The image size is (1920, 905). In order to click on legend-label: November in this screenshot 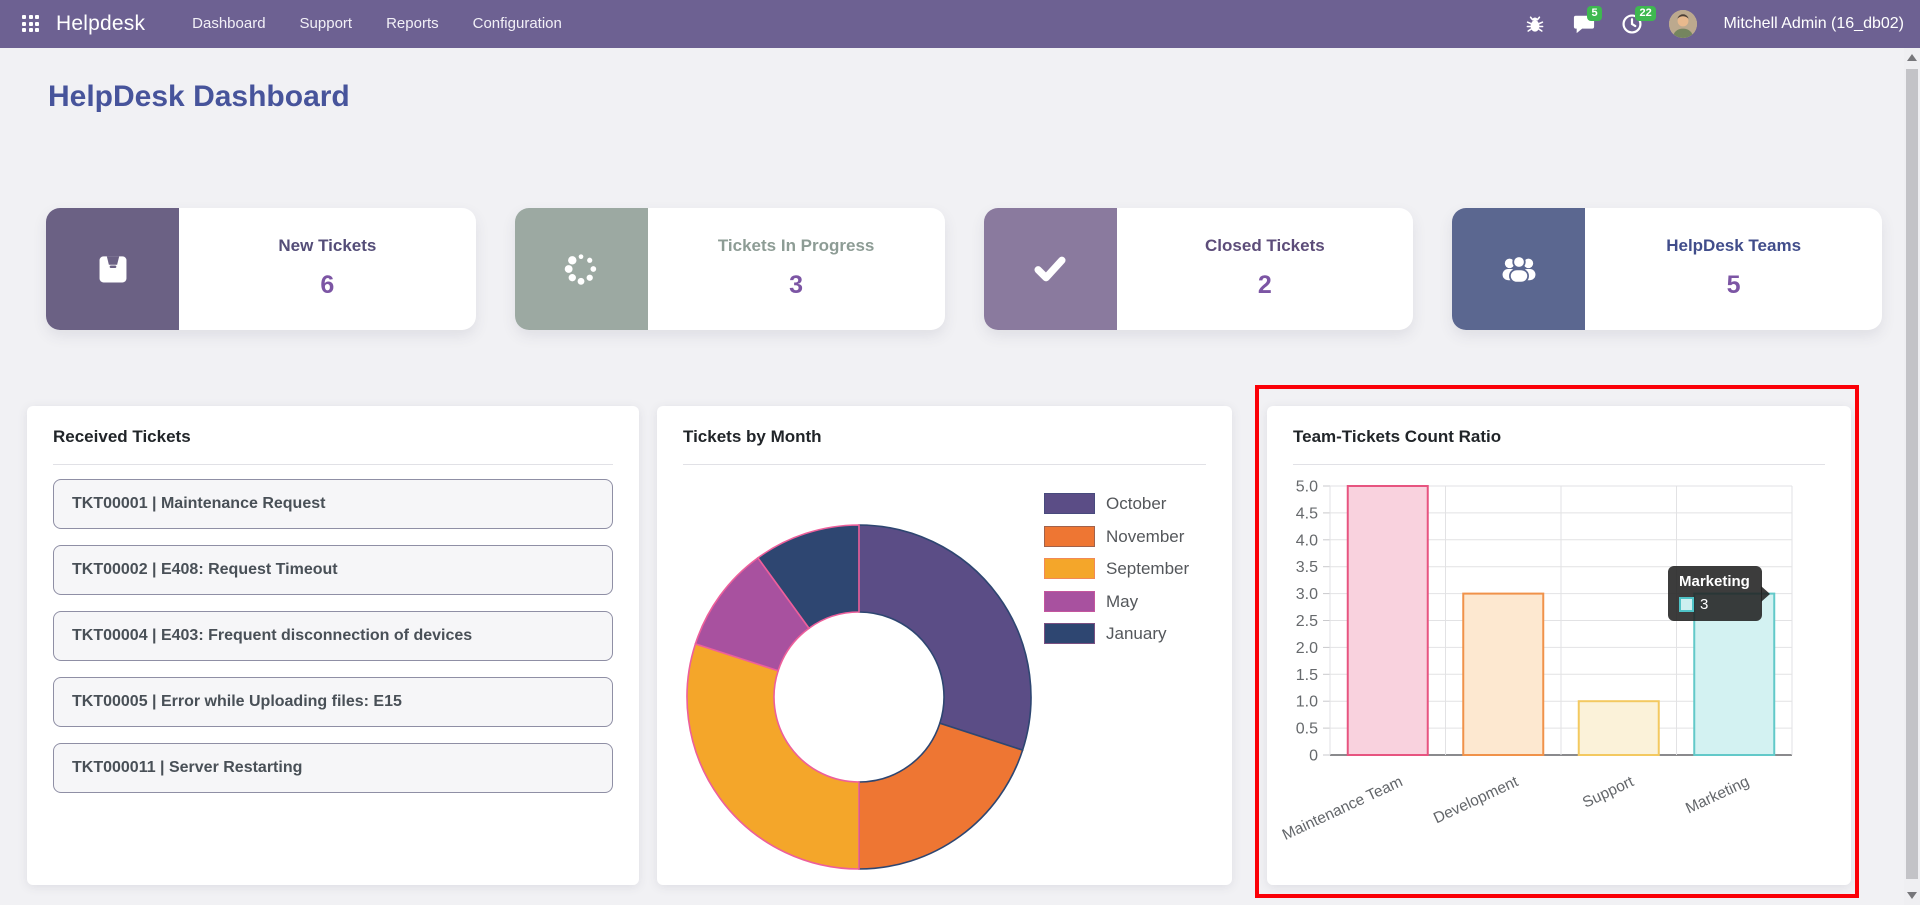, I will do `click(1145, 536)`.